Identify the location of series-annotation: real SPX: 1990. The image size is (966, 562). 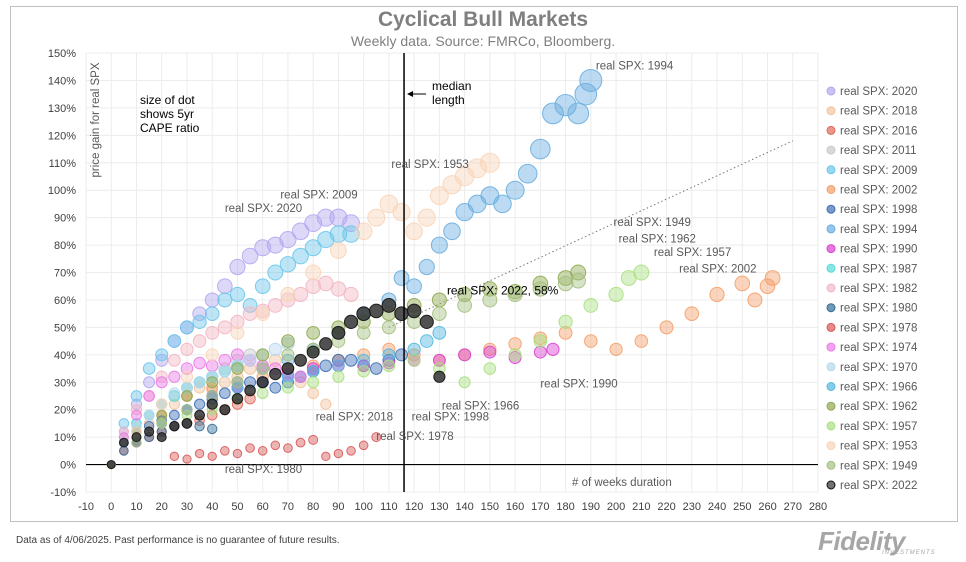
(578, 385).